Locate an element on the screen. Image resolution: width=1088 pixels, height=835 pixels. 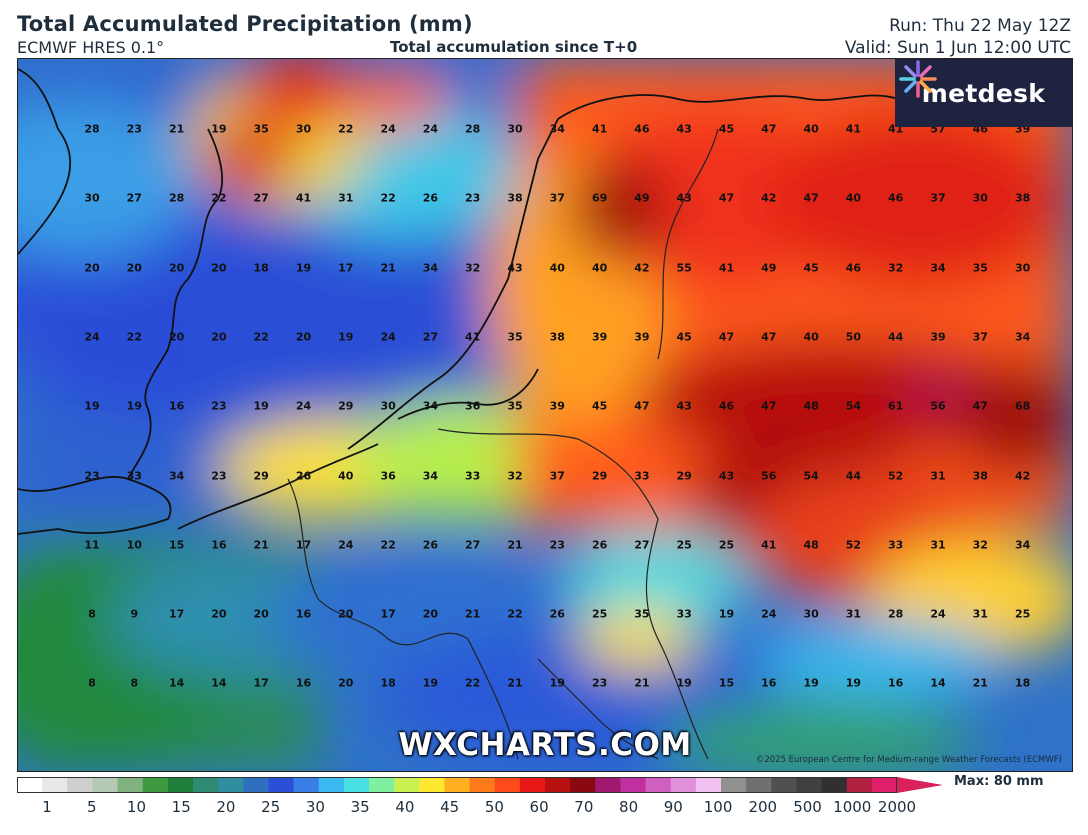
grid-value: 37 is located at coordinates (557, 198).